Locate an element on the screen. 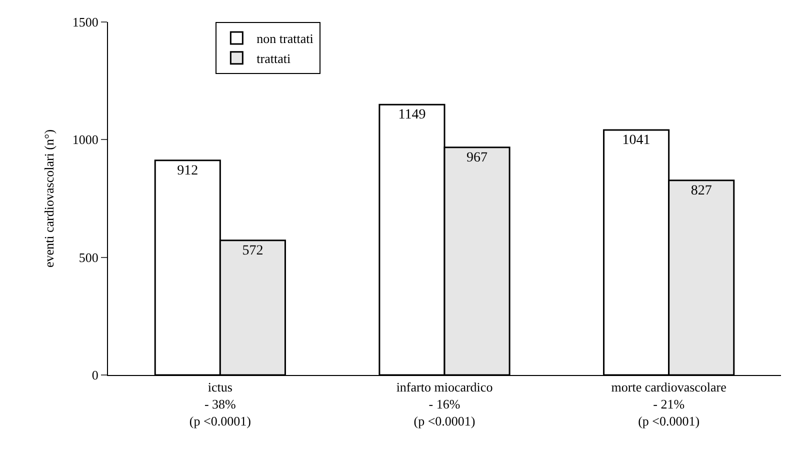  y-tick-label: 1500 is located at coordinates (85, 22).